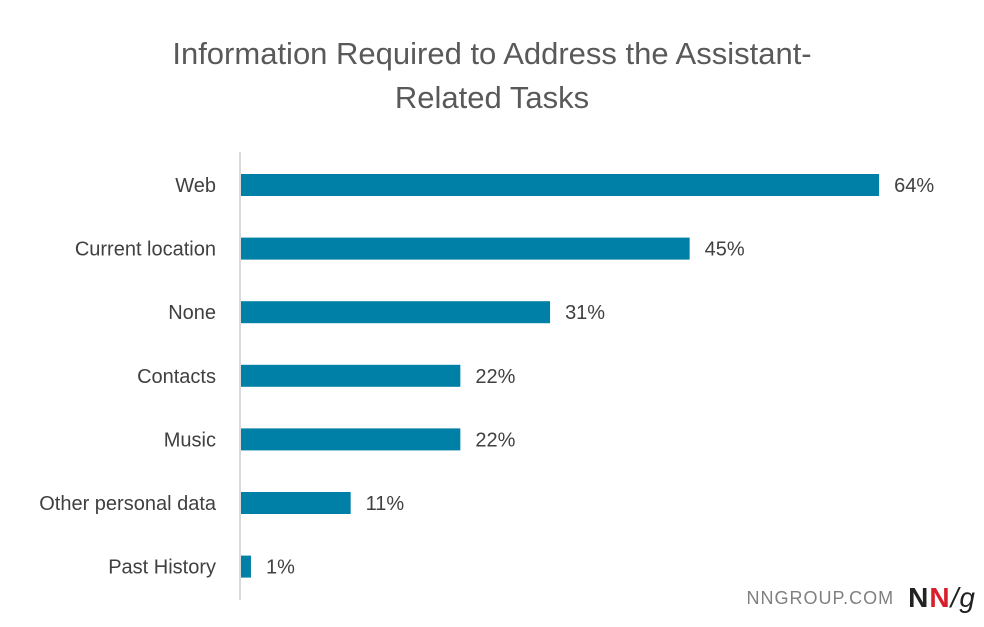  Describe the element at coordinates (955, 597) in the screenshot. I see `logo-slash: /` at that location.